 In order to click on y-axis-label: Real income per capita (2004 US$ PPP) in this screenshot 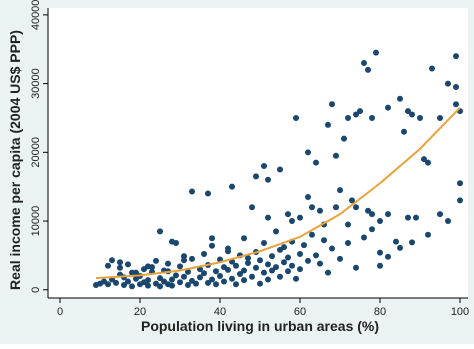, I will do `click(15, 160)`.